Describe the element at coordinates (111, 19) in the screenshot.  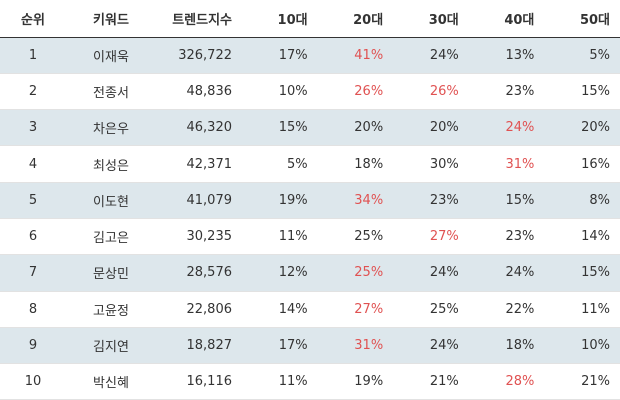
I see `header-keyword: 키워드` at that location.